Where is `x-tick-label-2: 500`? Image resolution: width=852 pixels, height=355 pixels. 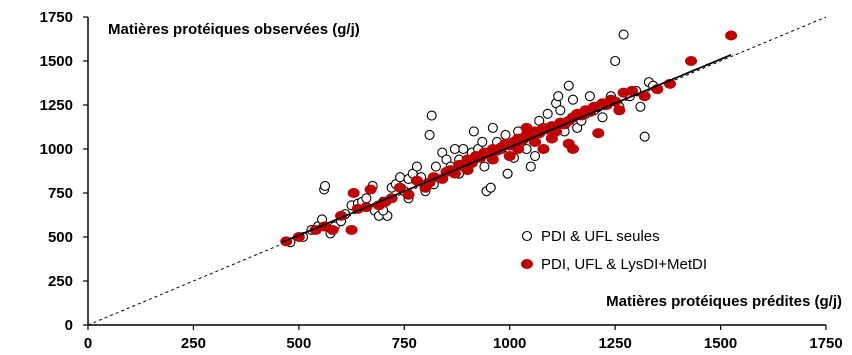 x-tick-label-2: 500 is located at coordinates (298, 343).